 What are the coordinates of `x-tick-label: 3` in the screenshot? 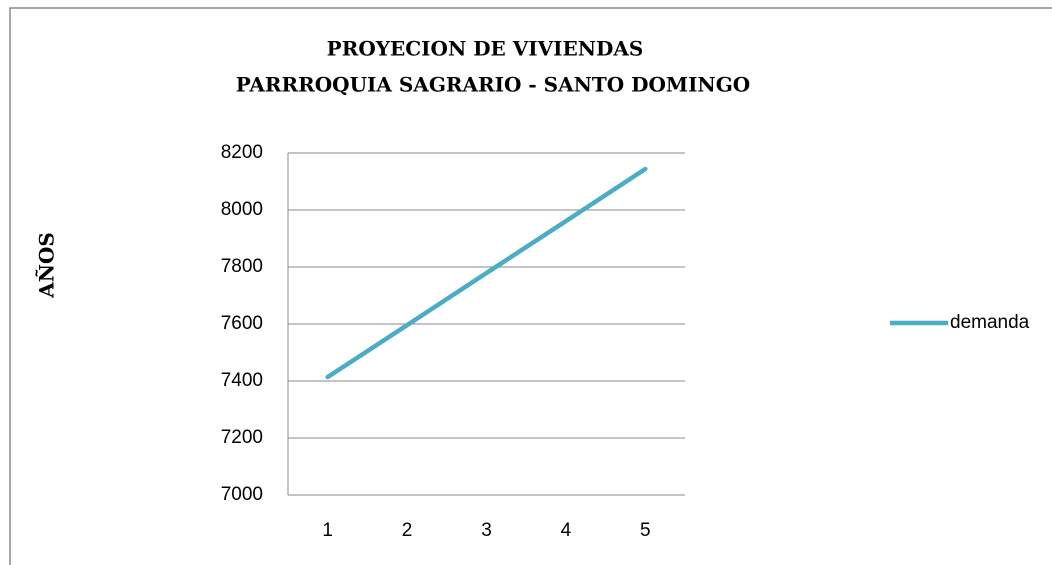 It's located at (486, 530).